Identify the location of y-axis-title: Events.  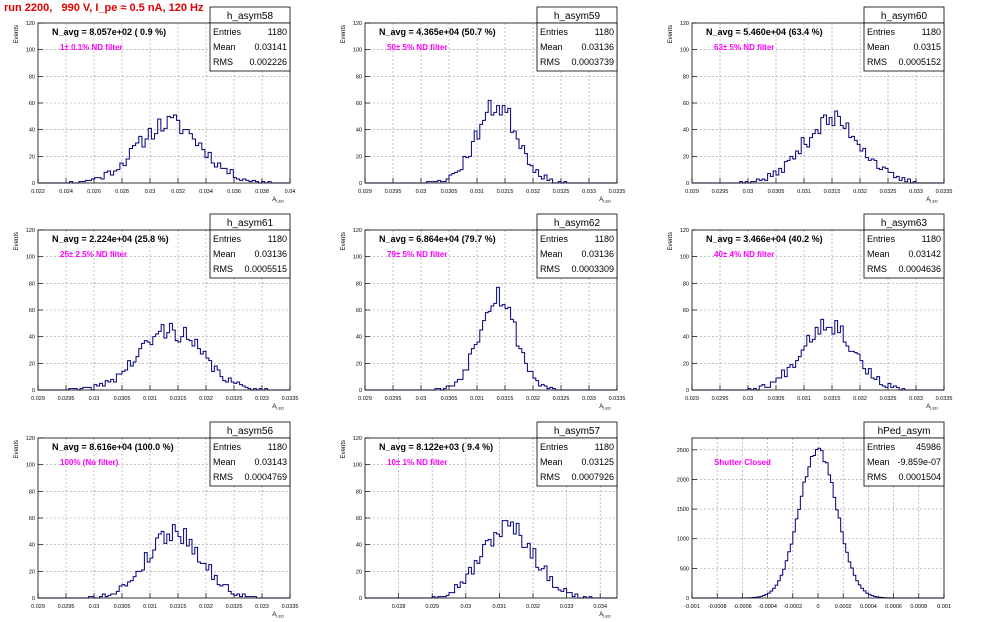
(17, 241).